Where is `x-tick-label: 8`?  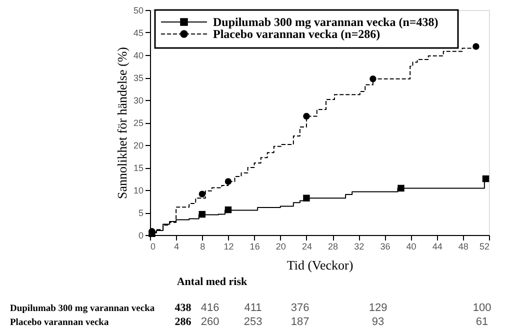
x-tick-label: 8 is located at coordinates (203, 247).